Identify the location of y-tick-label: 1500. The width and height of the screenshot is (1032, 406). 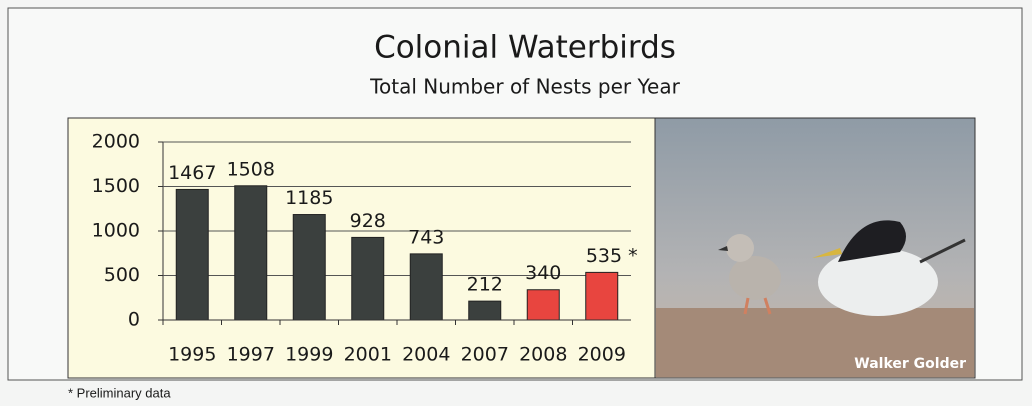
(116, 186).